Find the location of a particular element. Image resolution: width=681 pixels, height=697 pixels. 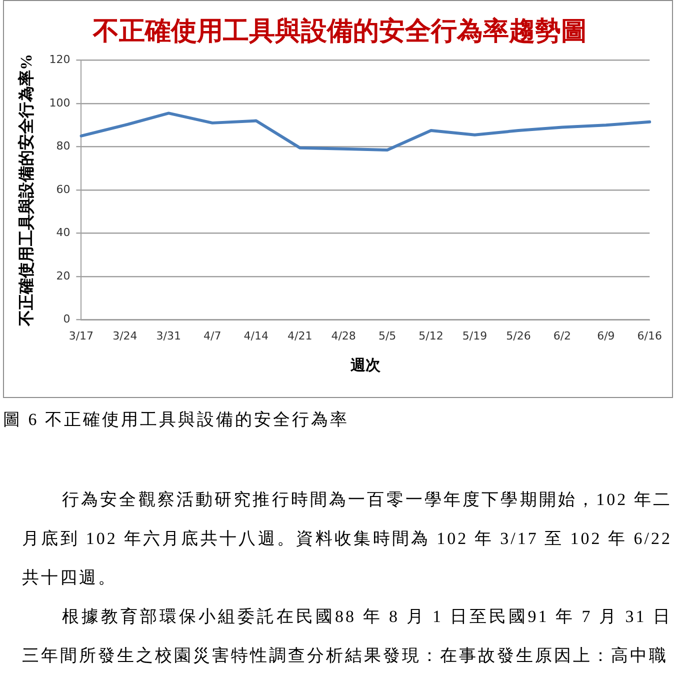

x-tick-label: 4/21 is located at coordinates (299, 335).